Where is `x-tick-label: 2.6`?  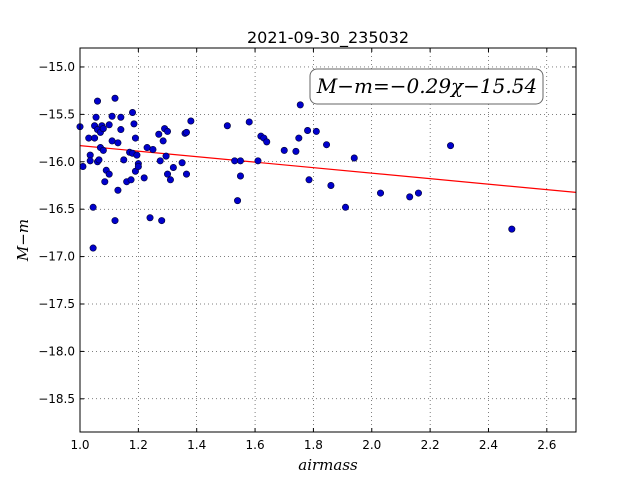
x-tick-label: 2.6 is located at coordinates (546, 445).